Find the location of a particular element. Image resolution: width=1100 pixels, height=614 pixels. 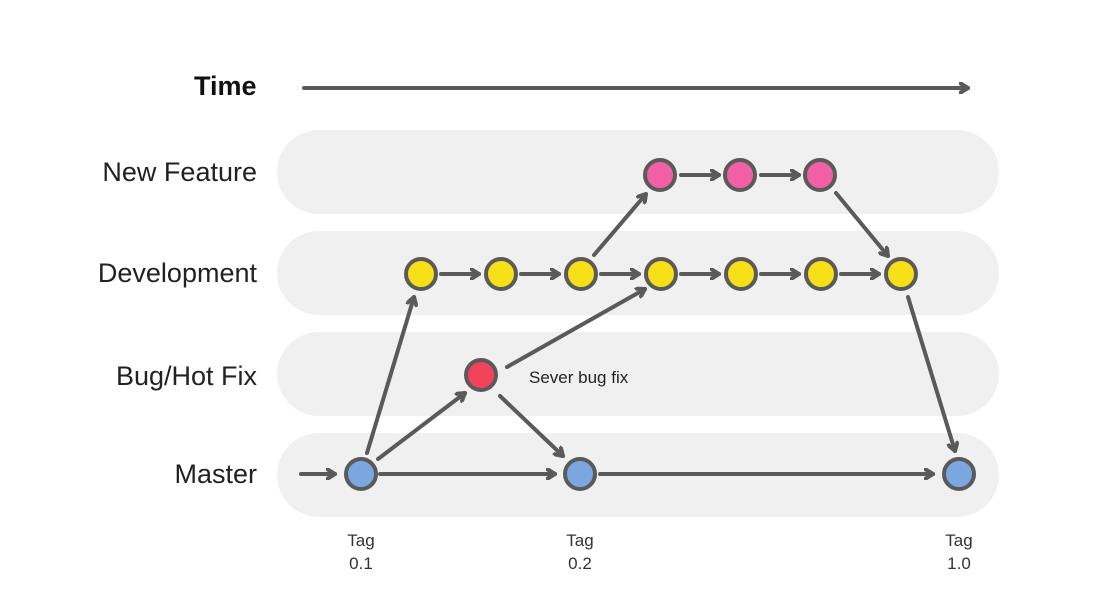

lane-label-master: Master is located at coordinates (215, 474).